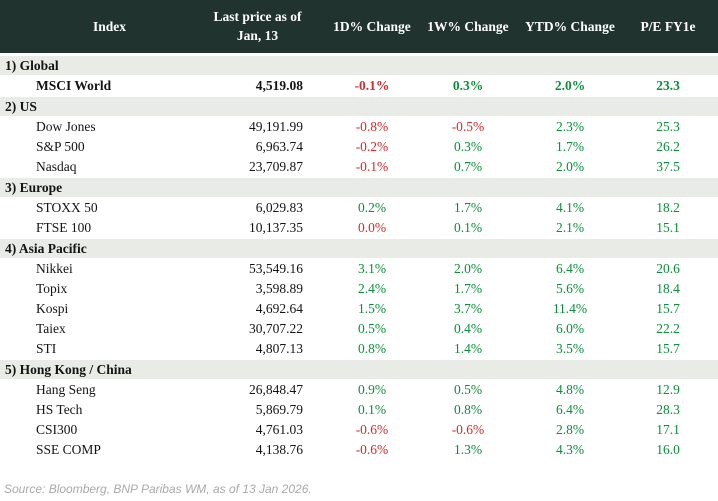 This screenshot has width=718, height=501. What do you see at coordinates (59, 409) in the screenshot?
I see `index-name: HS Tech` at bounding box center [59, 409].